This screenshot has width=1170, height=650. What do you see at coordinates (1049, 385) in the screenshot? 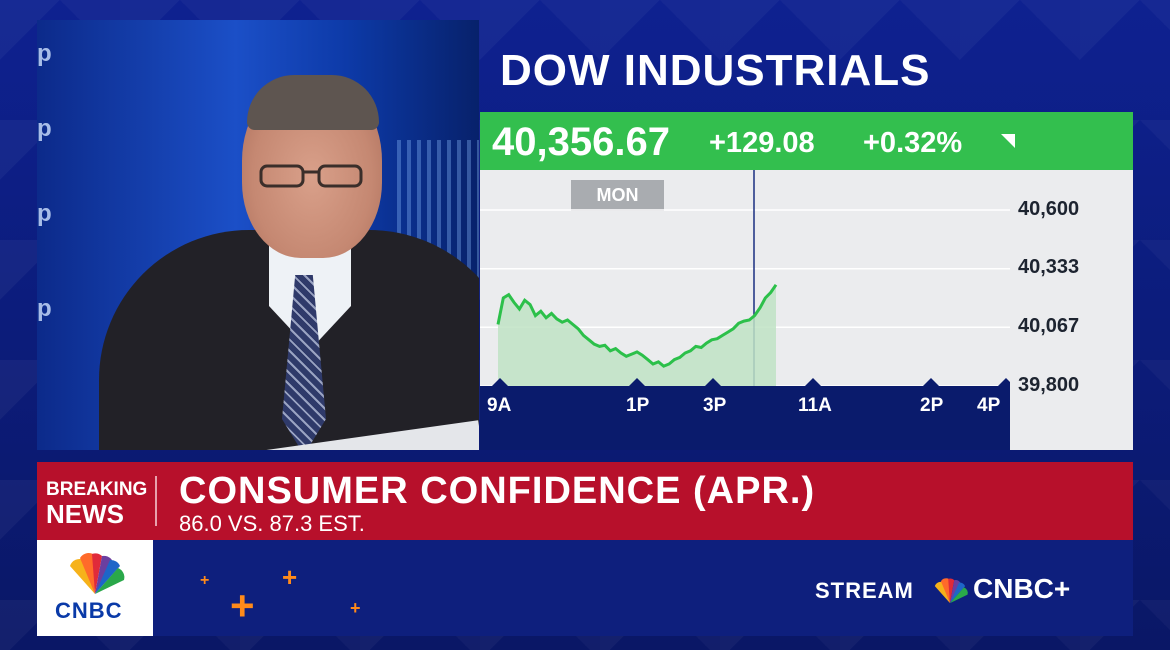
I see `y-tick-label: 39,800` at bounding box center [1049, 385].